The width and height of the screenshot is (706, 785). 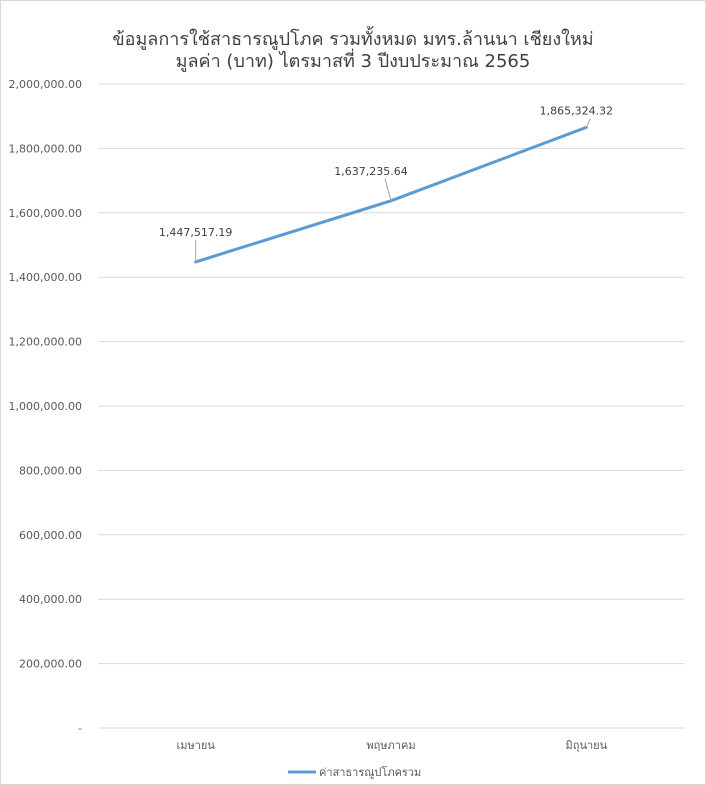 I want to click on chart-title-line-2: มูลค่า (บาท) ไตรมาสที่ 3 ปีงบประมาณ 2565, so click(x=353, y=61).